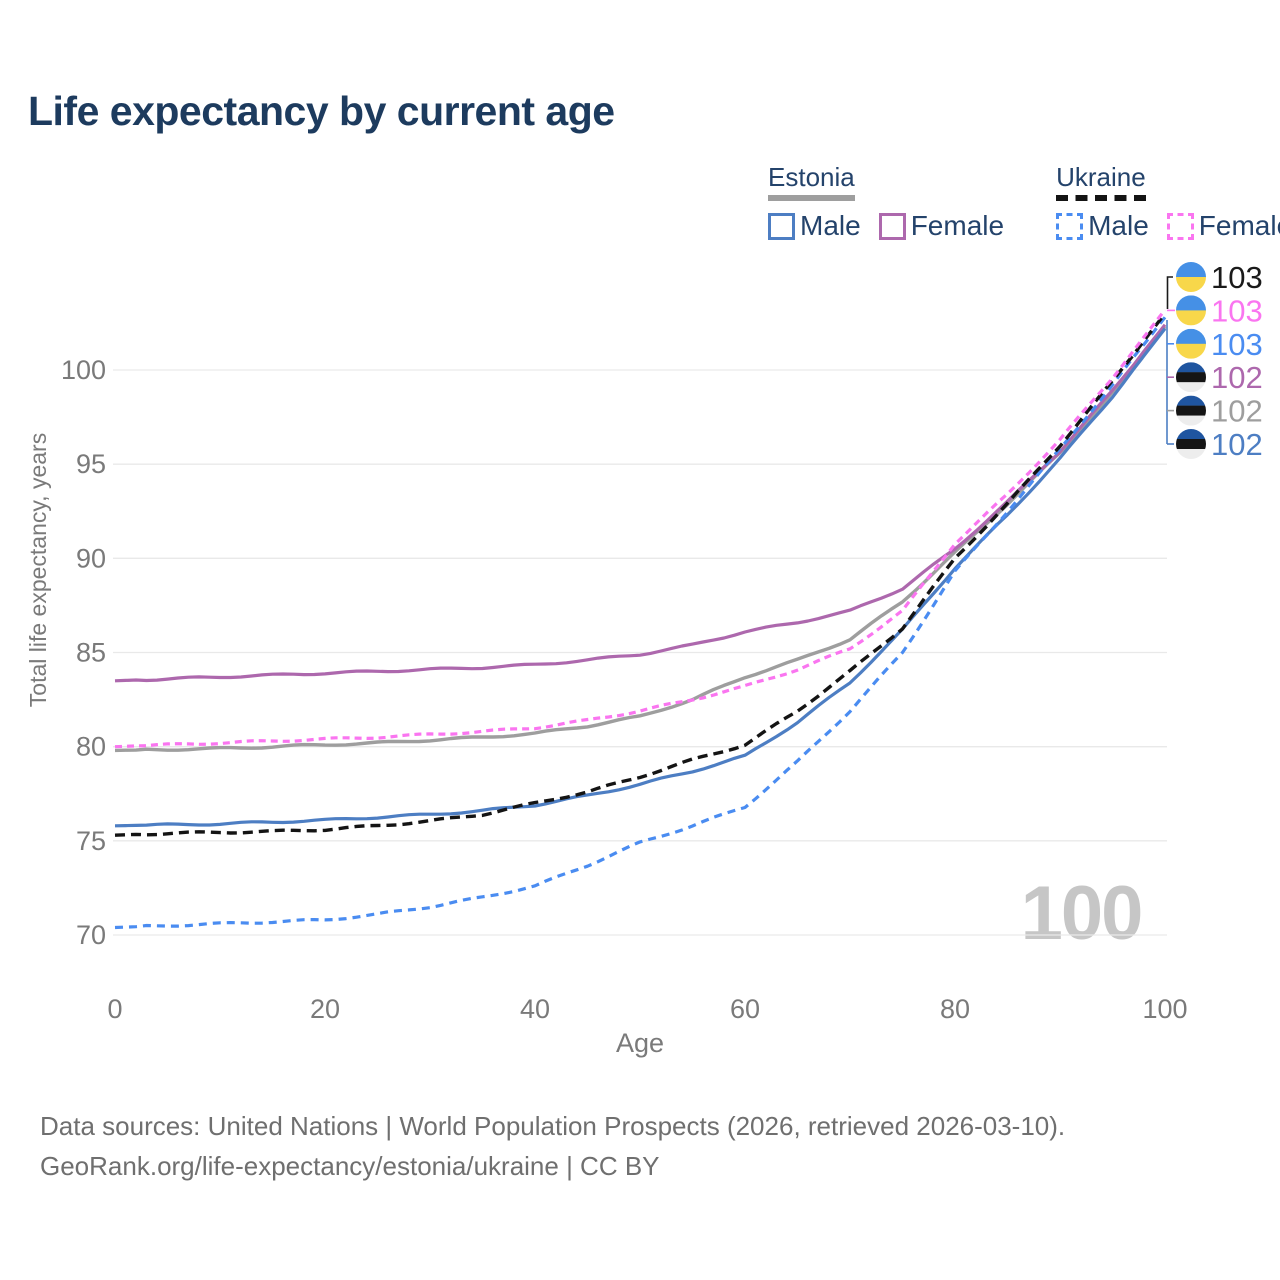  What do you see at coordinates (325, 1009) in the screenshot?
I see `x-tick-label-20: 20` at bounding box center [325, 1009].